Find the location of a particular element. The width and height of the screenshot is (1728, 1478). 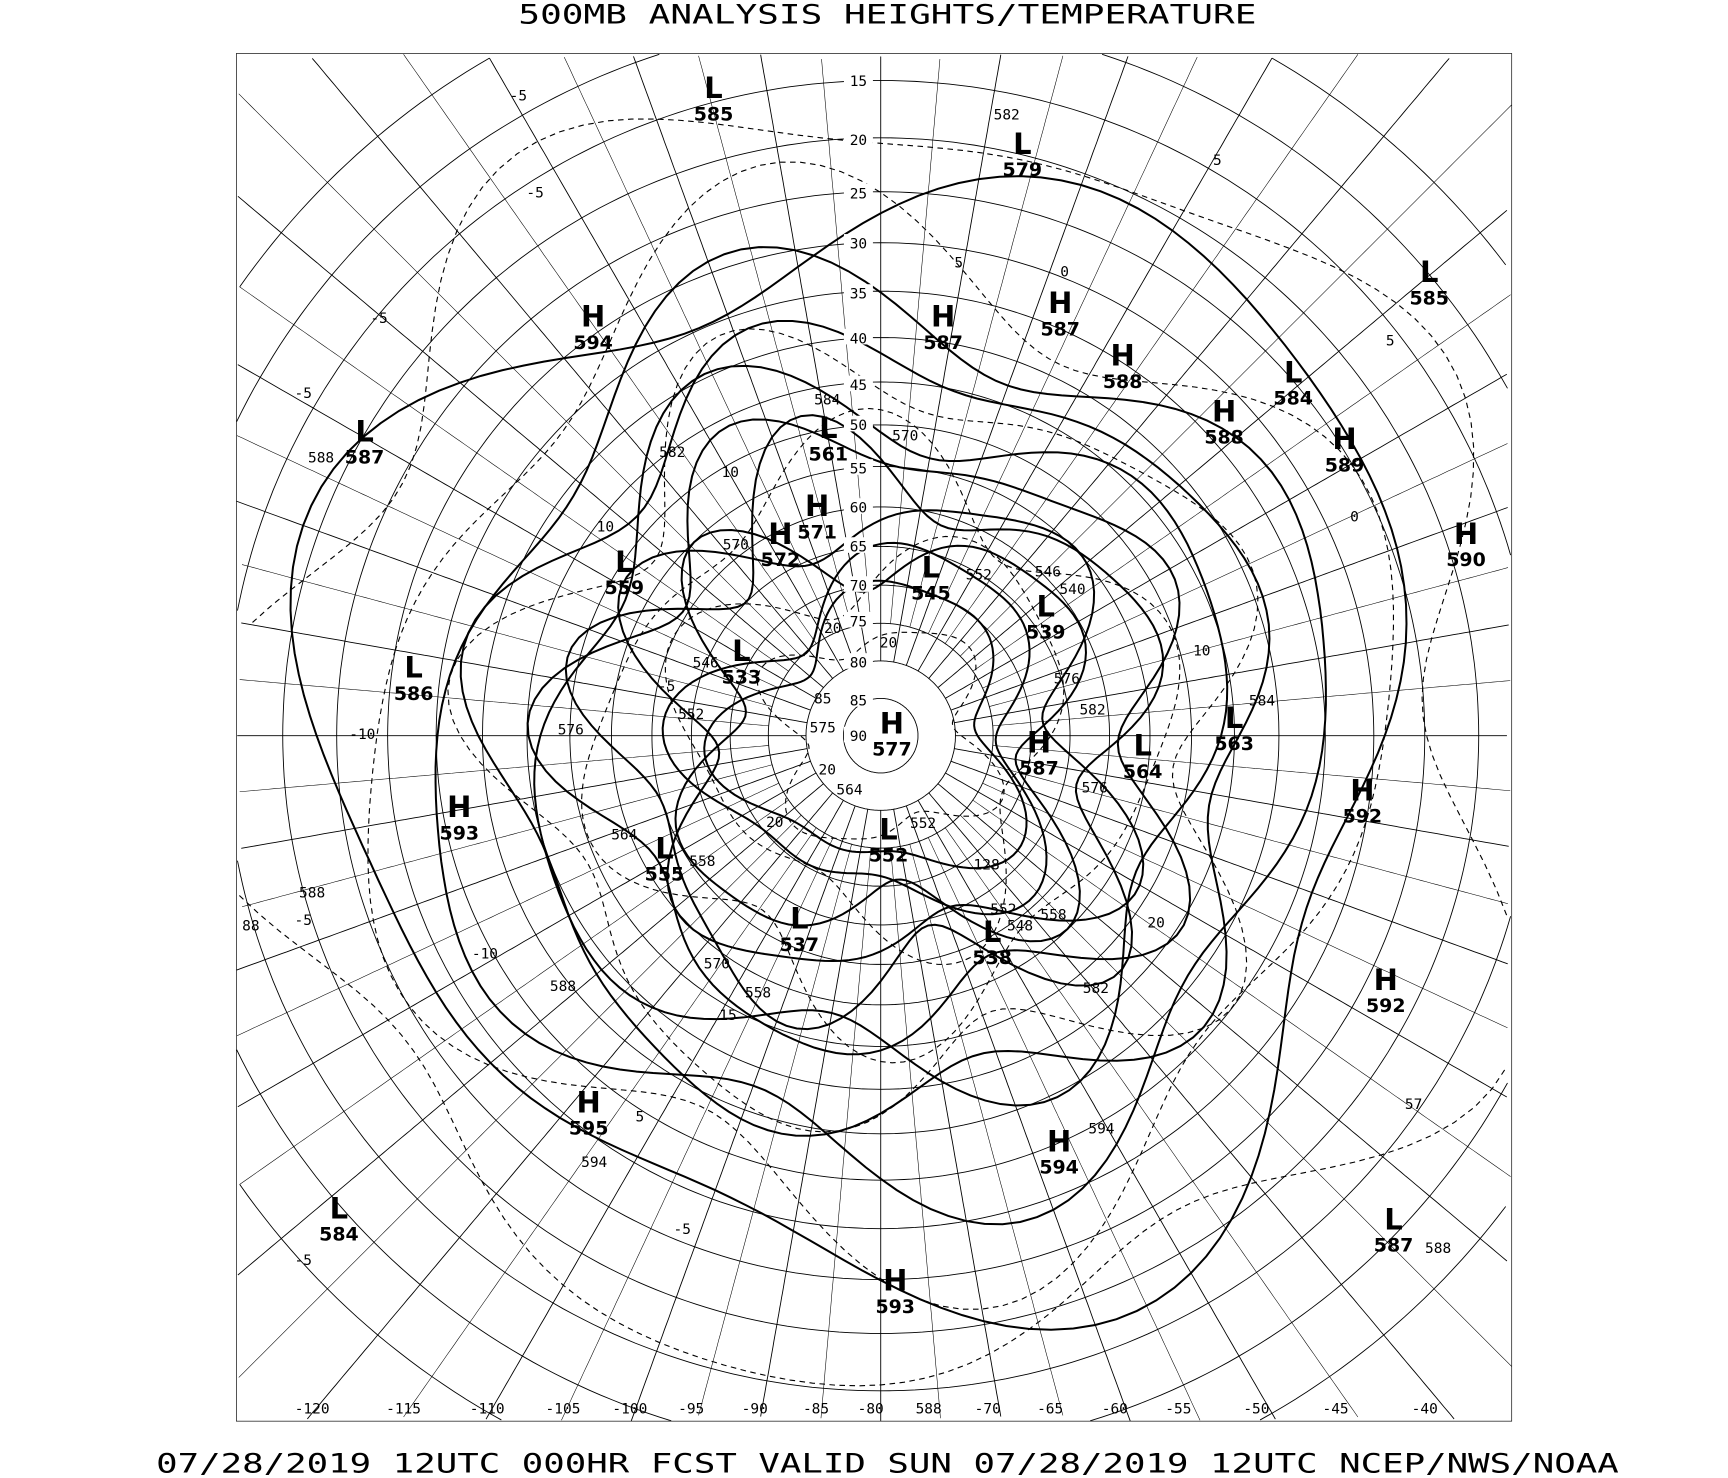

latitude-label: 35 is located at coordinates (858, 295).